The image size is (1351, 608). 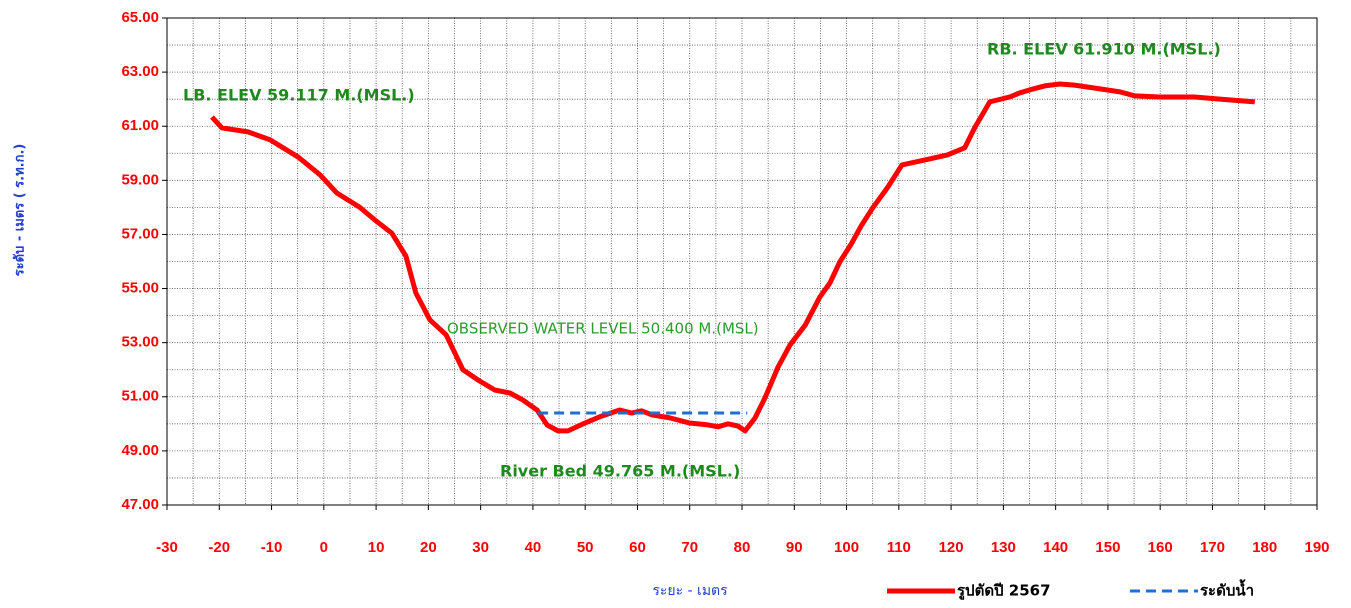 What do you see at coordinates (140, 342) in the screenshot?
I see `y-tick-label: 53.00` at bounding box center [140, 342].